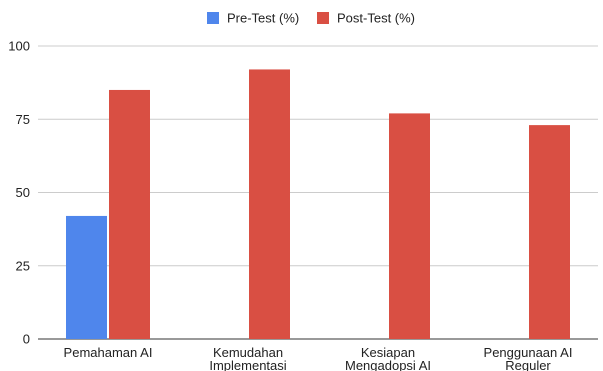 The width and height of the screenshot is (603, 371). I want to click on x-category-label-3-1: Reguler, so click(528, 364).